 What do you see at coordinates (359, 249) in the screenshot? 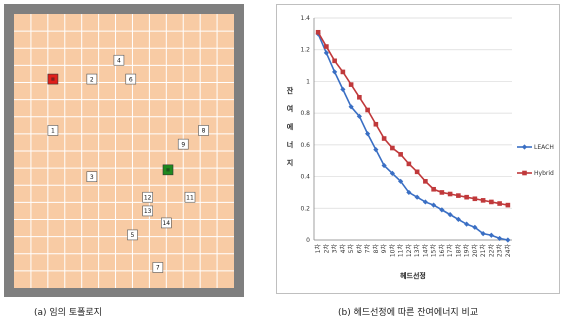
I see `x-tick-label: 6차` at bounding box center [359, 249].